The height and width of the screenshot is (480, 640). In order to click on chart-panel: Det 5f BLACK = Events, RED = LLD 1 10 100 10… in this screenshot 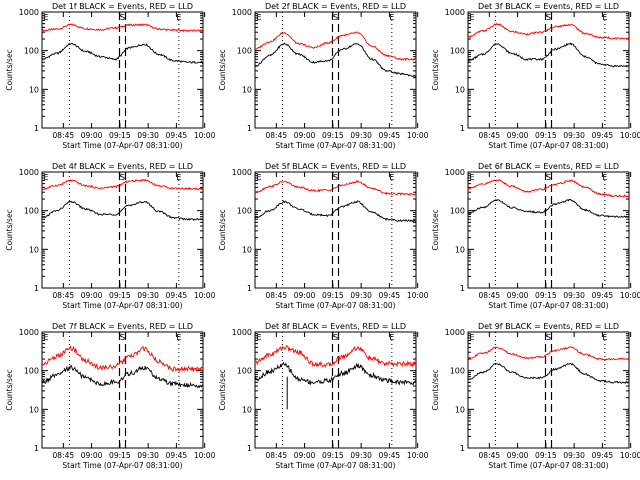, I will do `click(323, 236)`.